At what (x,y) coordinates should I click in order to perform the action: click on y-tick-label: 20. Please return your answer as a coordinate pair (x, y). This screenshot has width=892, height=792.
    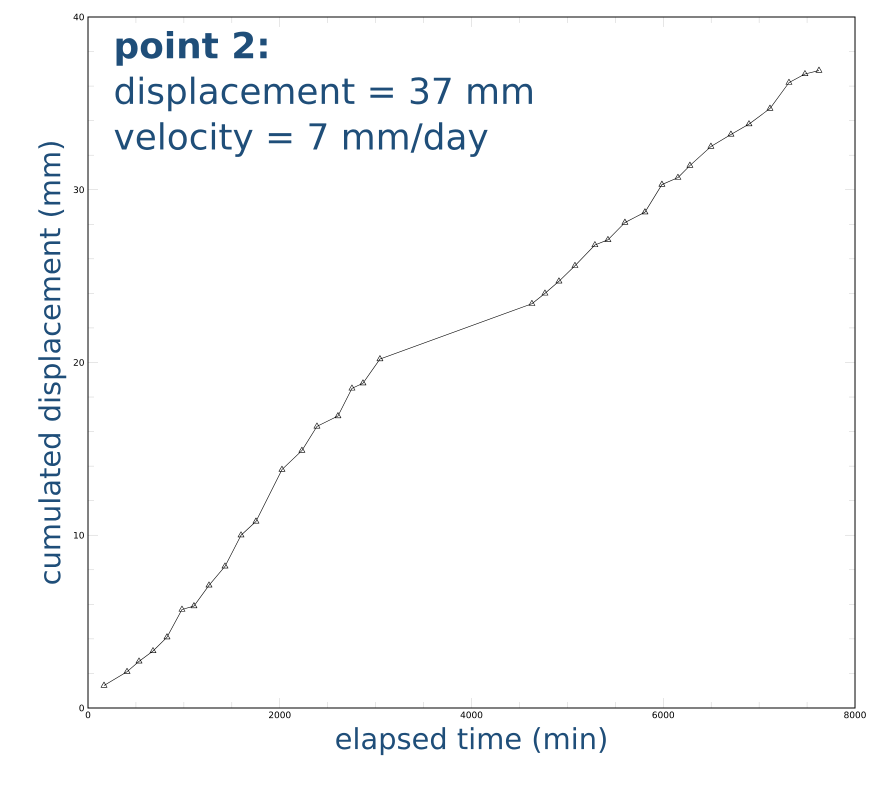
    Looking at the image, I should click on (79, 362).